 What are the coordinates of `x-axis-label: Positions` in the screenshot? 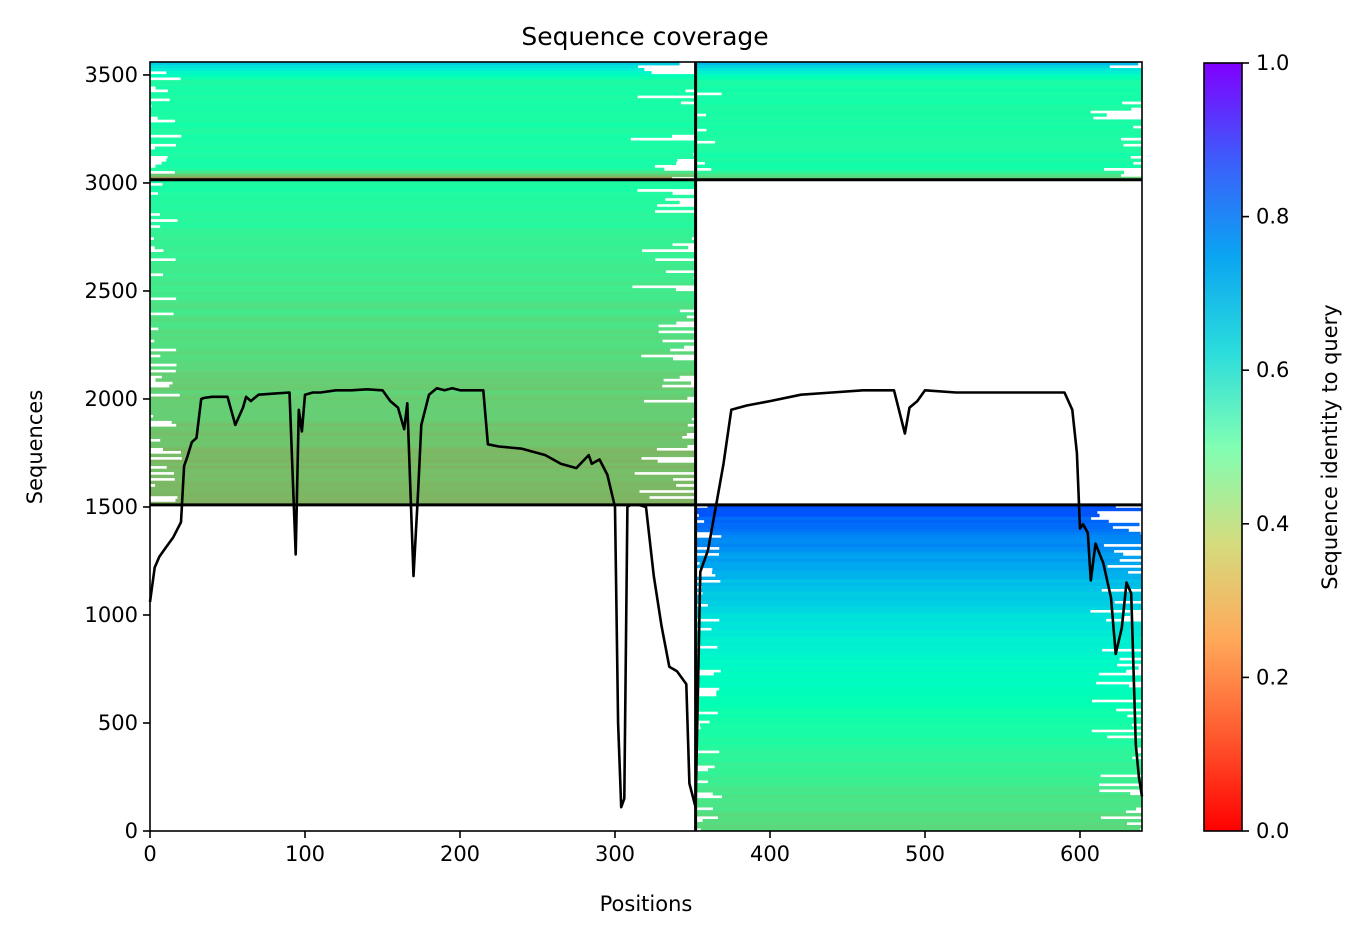 It's located at (646, 904).